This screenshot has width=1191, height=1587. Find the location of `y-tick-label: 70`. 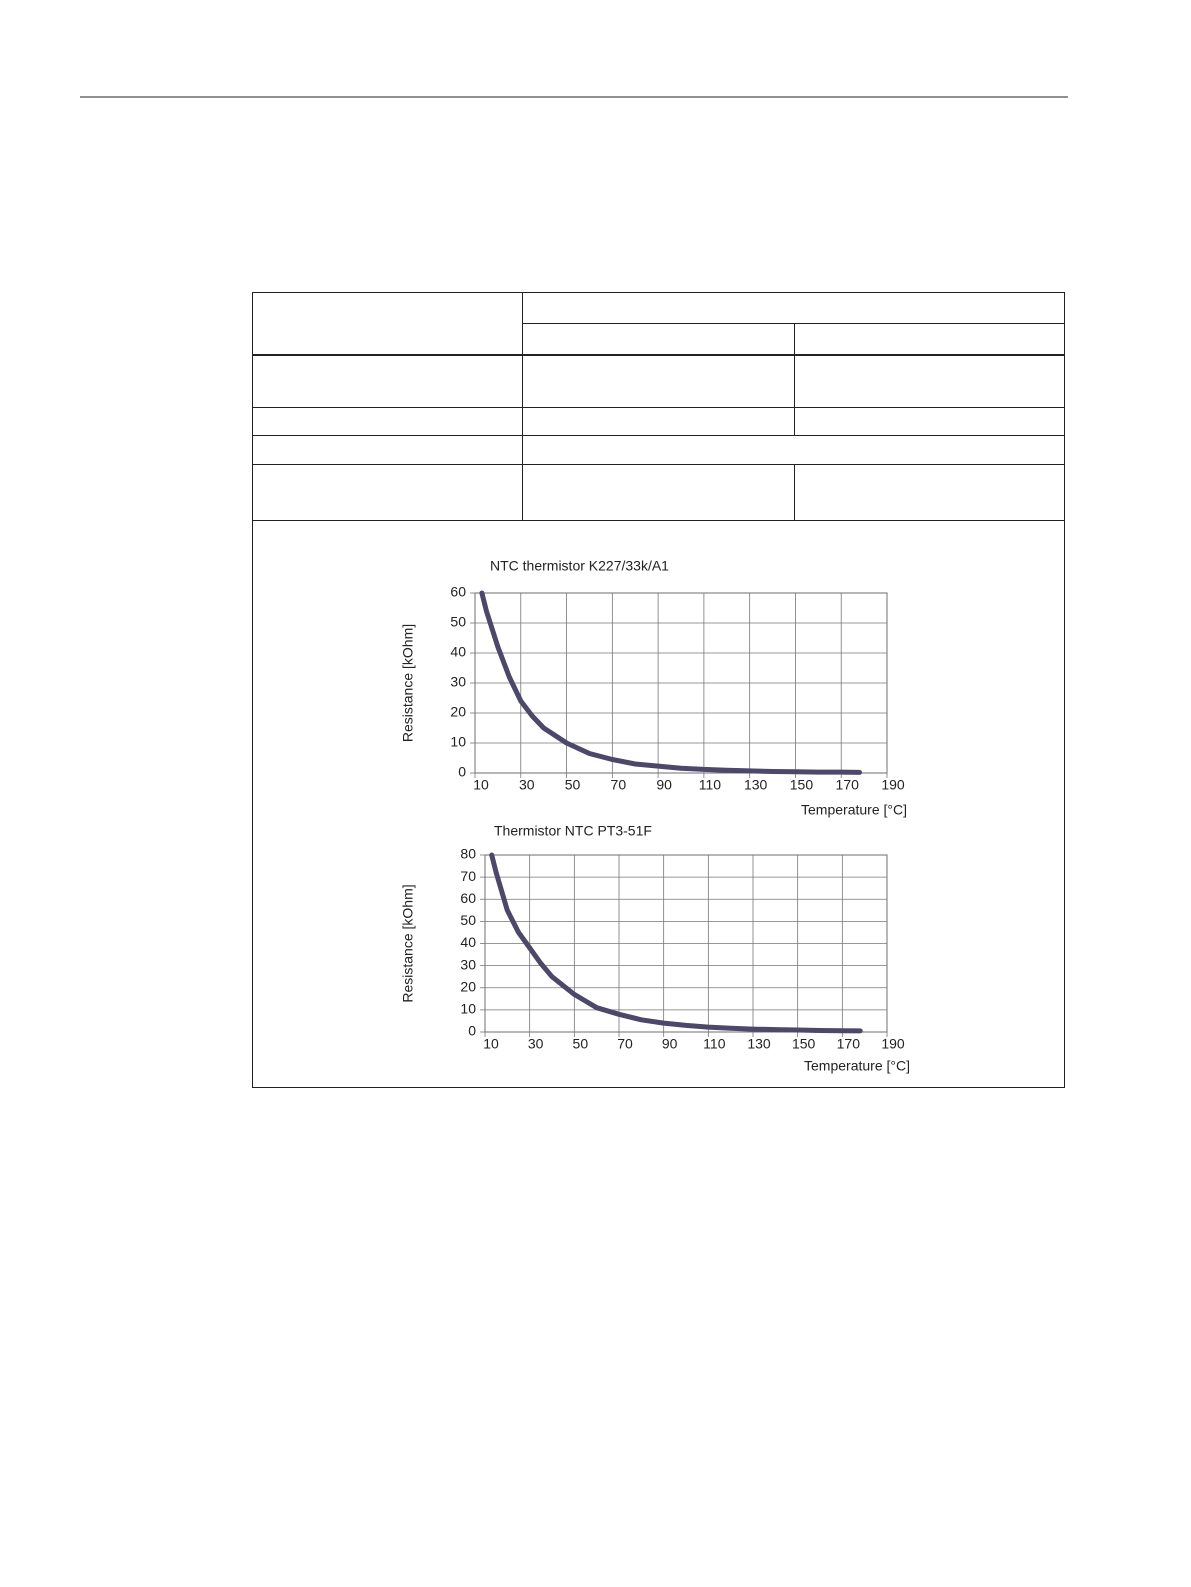

y-tick-label: 70 is located at coordinates (468, 876).